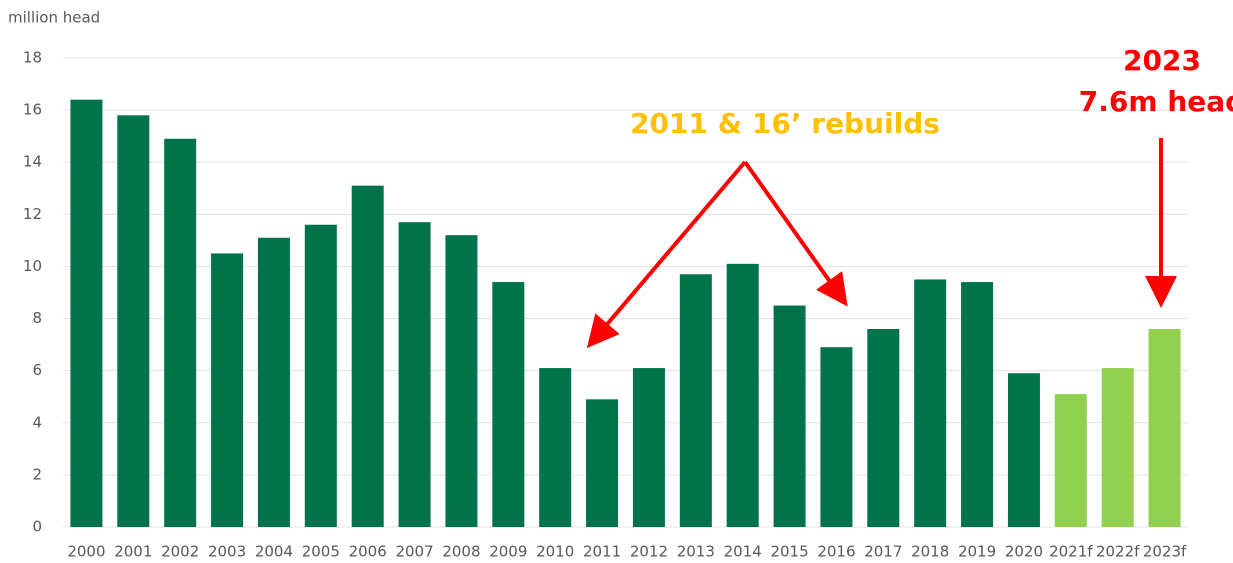 The height and width of the screenshot is (563, 1233). What do you see at coordinates (32, 266) in the screenshot?
I see `y-tick-label: 10` at bounding box center [32, 266].